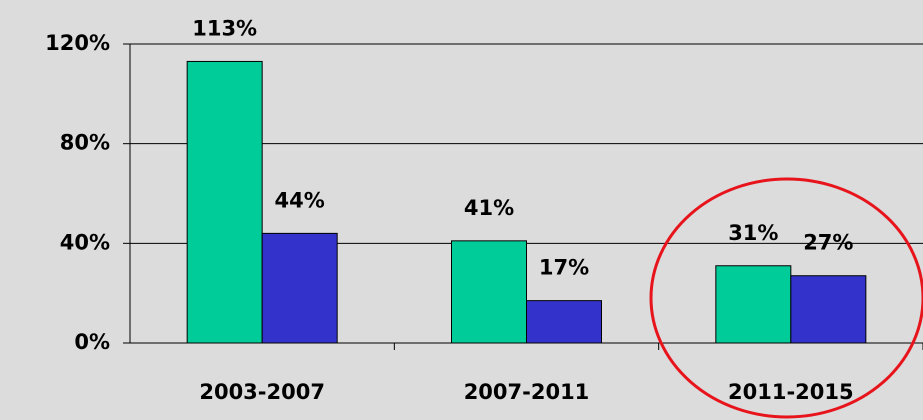 This screenshot has height=420, width=923. Describe the element at coordinates (92, 342) in the screenshot. I see `y-tick-label: 0%` at that location.